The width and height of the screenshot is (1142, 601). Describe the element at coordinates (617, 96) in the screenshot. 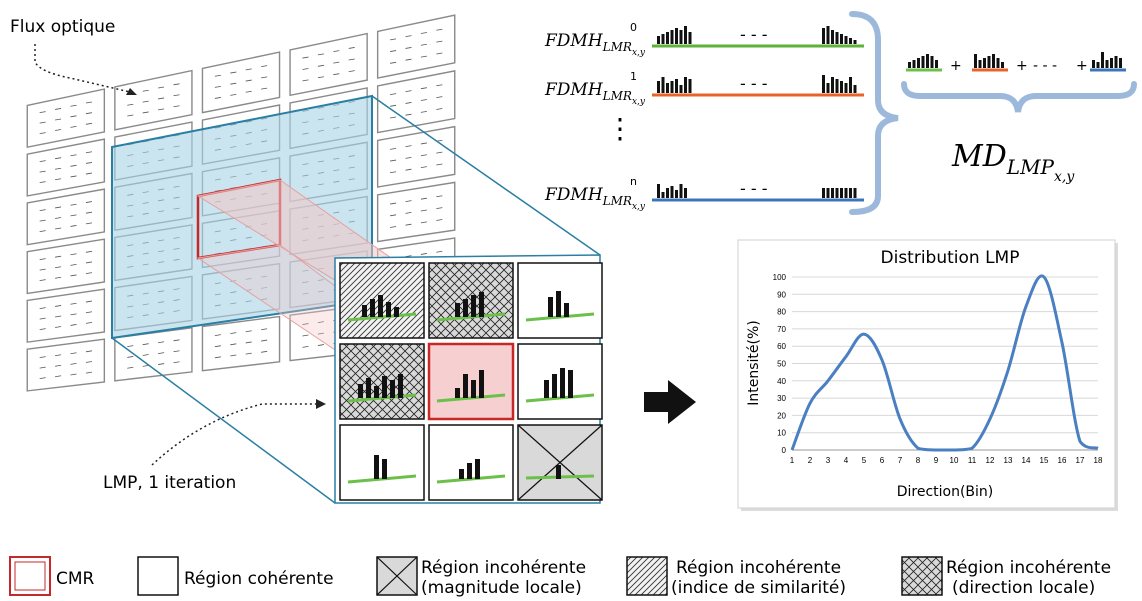

I see `fdmh-sub: LMR` at that location.